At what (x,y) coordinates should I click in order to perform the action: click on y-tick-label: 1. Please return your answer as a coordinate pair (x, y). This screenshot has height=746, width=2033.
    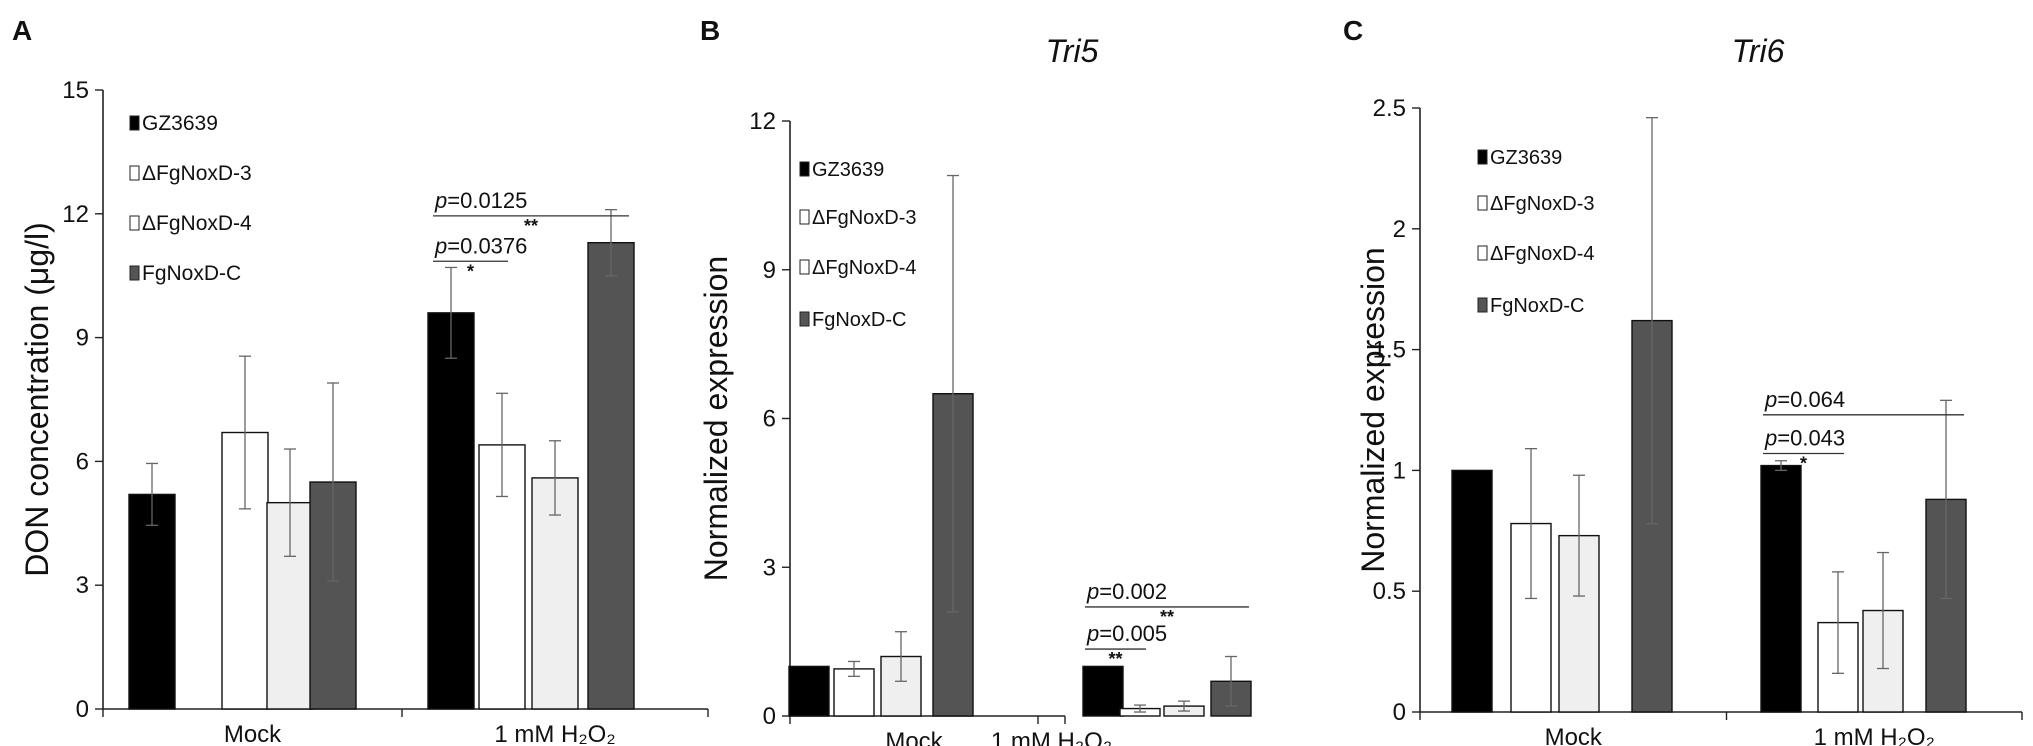
    Looking at the image, I should click on (1399, 470).